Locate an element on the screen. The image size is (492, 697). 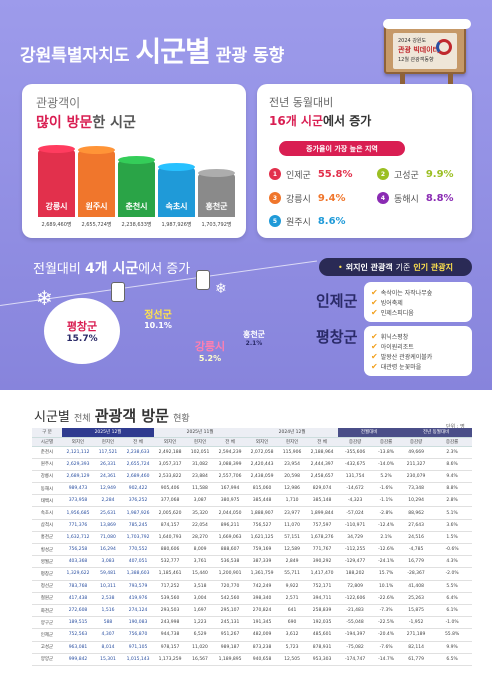
value-cell: 944,738 is located at coordinates (170, 635).